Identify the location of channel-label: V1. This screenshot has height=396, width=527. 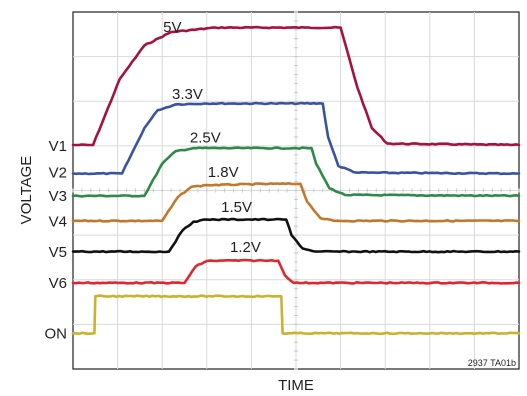
(58, 146).